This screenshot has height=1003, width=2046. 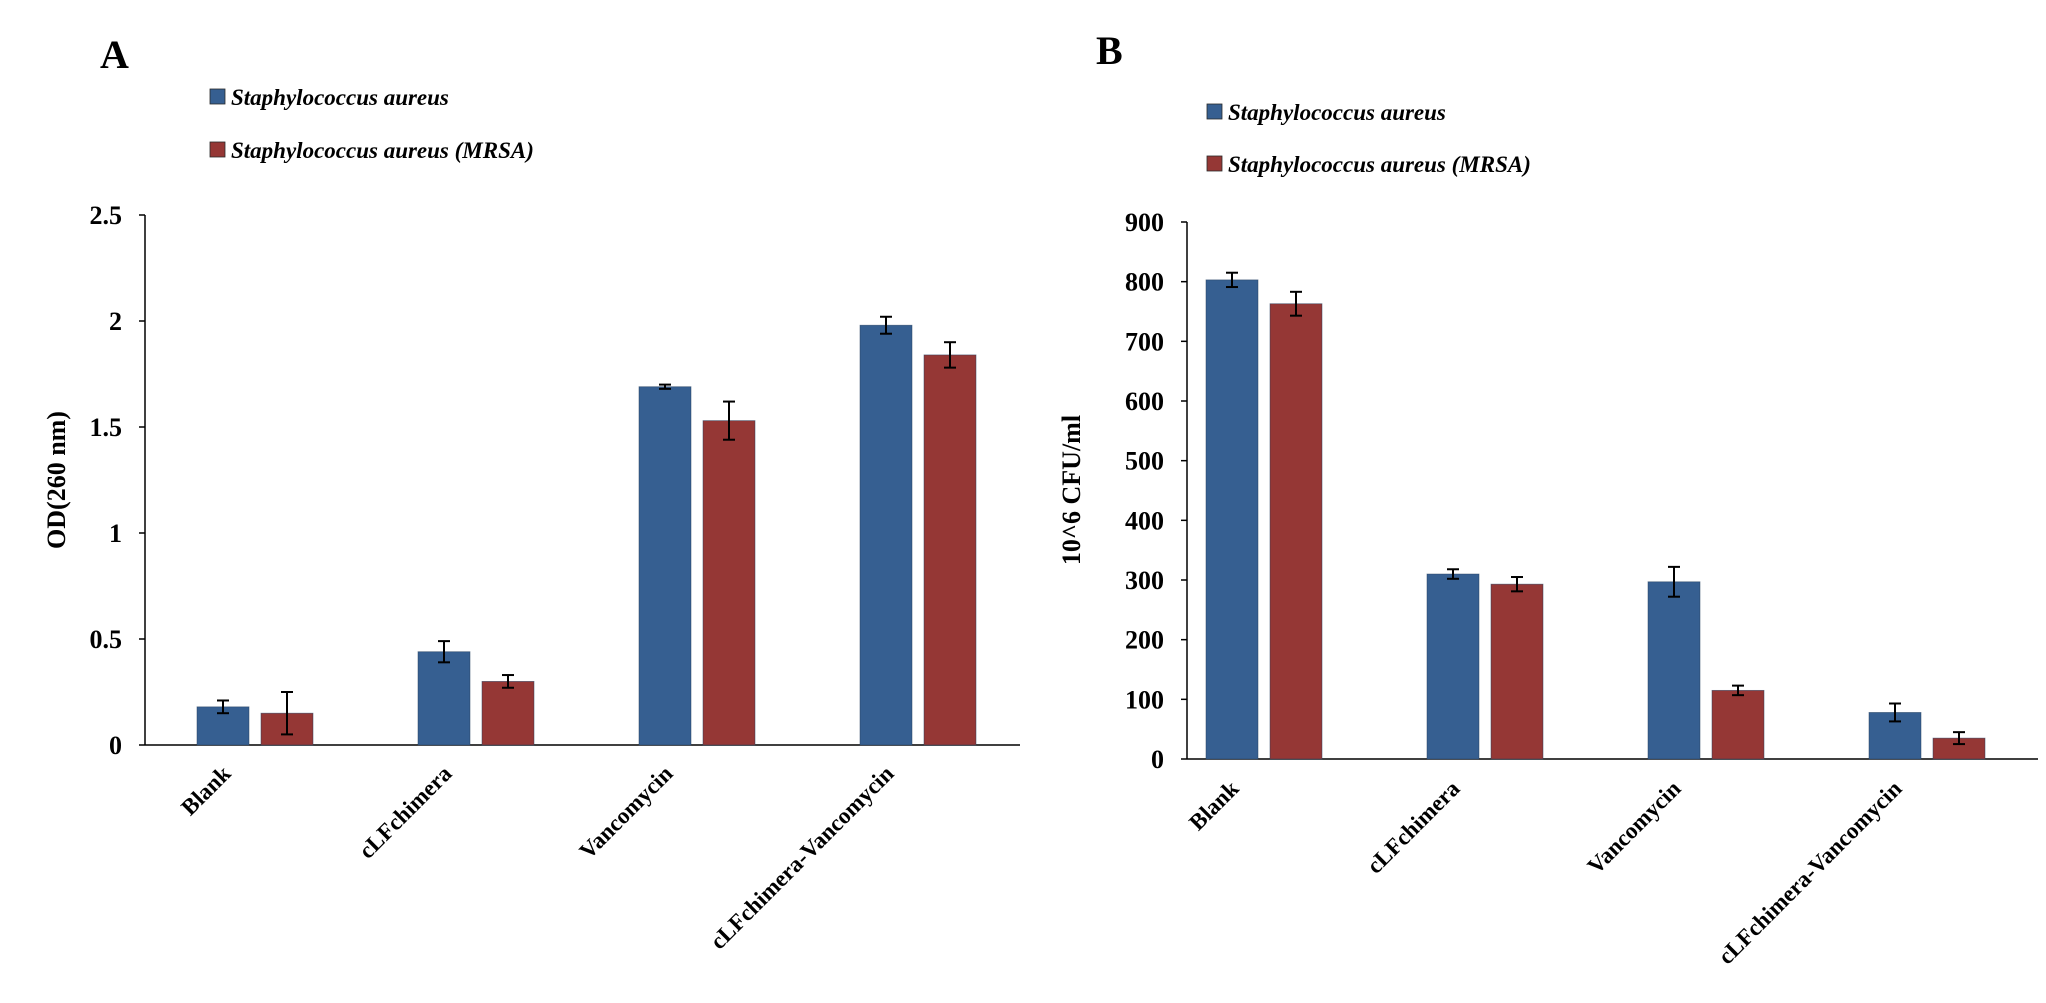 What do you see at coordinates (382, 150) in the screenshot?
I see `chart-a-legend-label-2: Staphylococcus aureus (MRSA)` at bounding box center [382, 150].